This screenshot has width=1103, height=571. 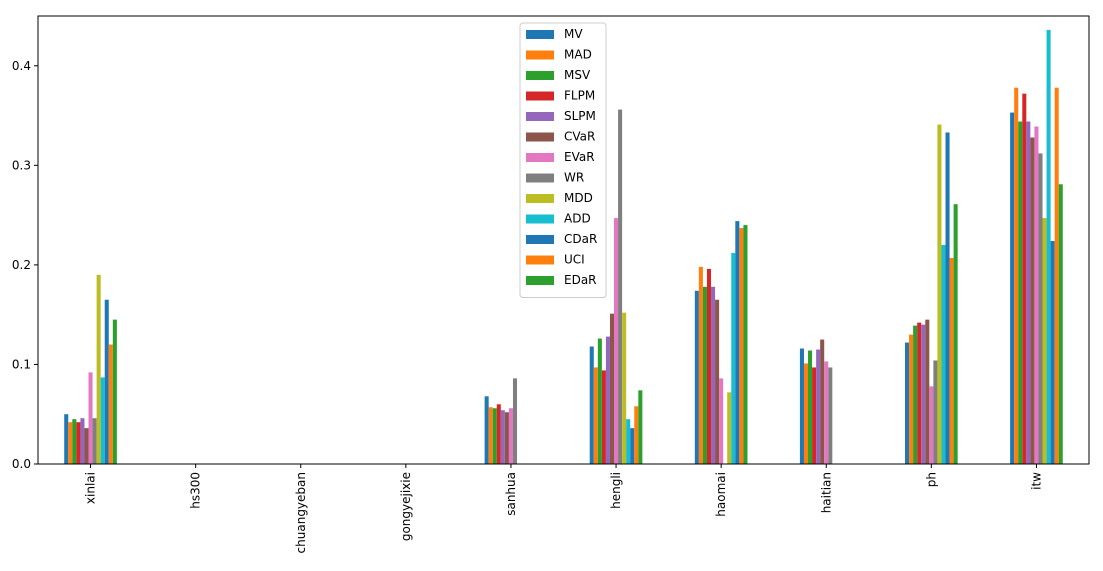 What do you see at coordinates (826, 412) in the screenshot?
I see `bar-evar-haitian` at bounding box center [826, 412].